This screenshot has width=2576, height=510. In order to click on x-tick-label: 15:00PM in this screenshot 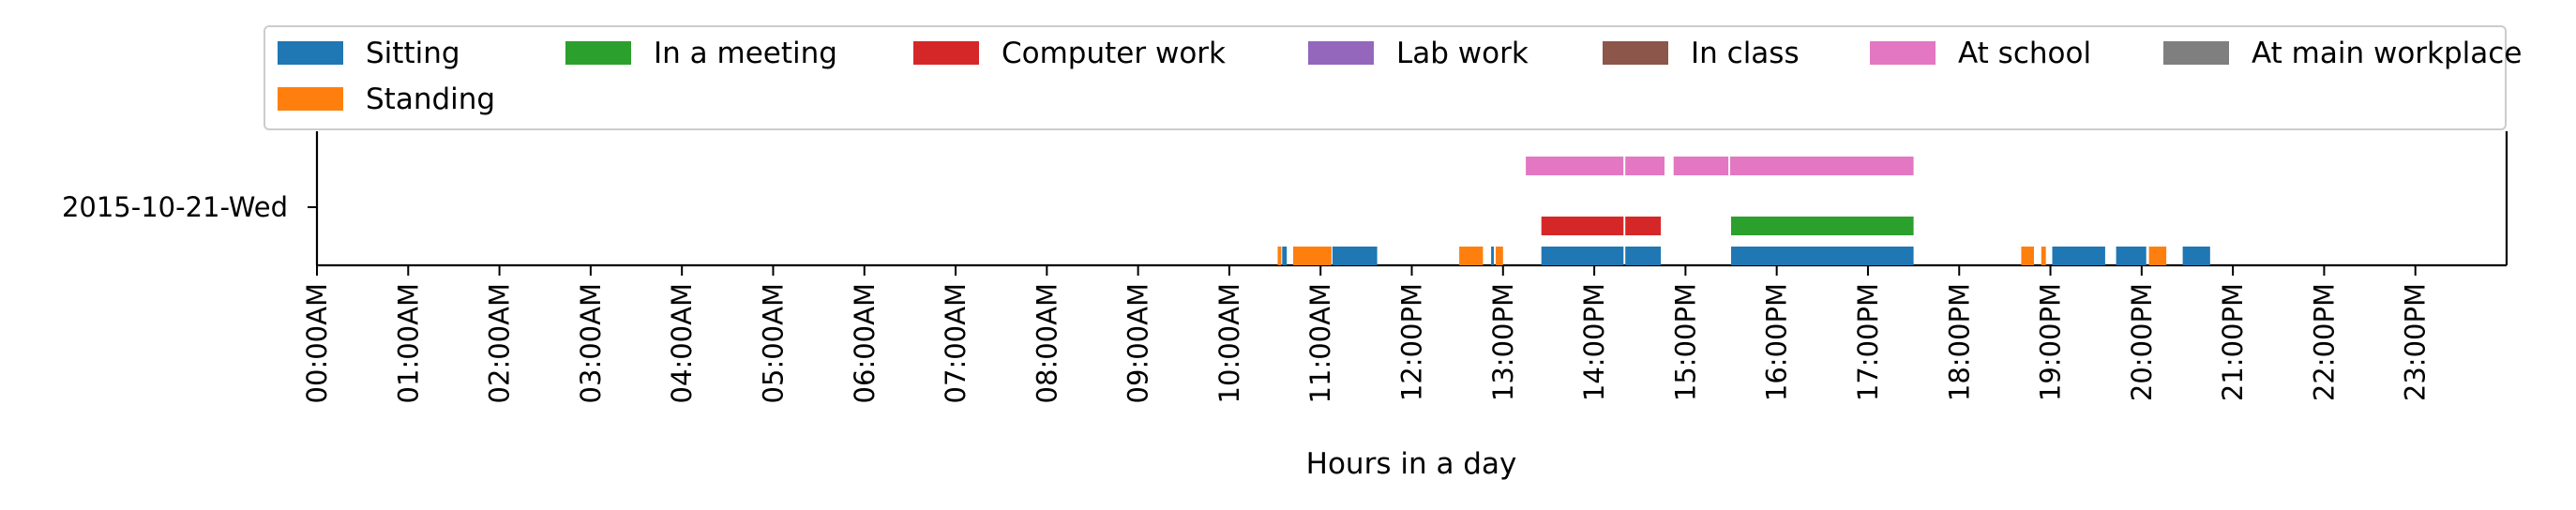, I will do `click(1685, 342)`.